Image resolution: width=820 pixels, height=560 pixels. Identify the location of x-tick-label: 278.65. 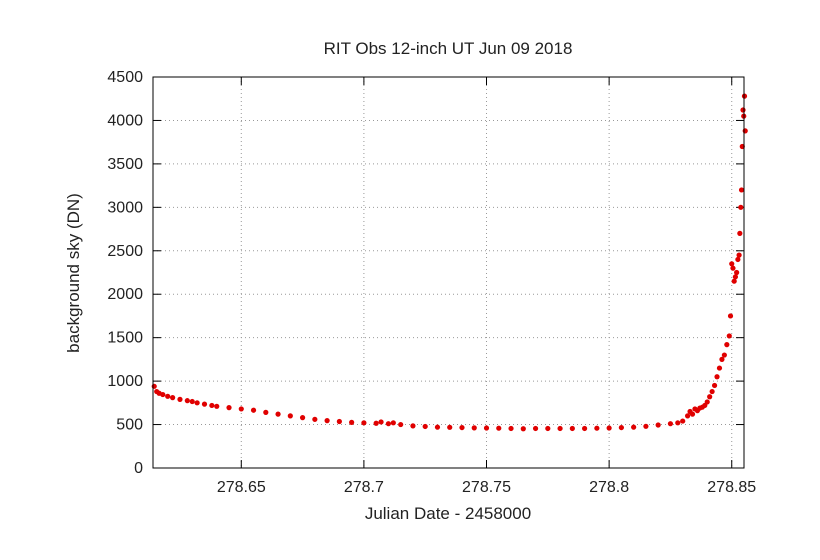
(241, 487).